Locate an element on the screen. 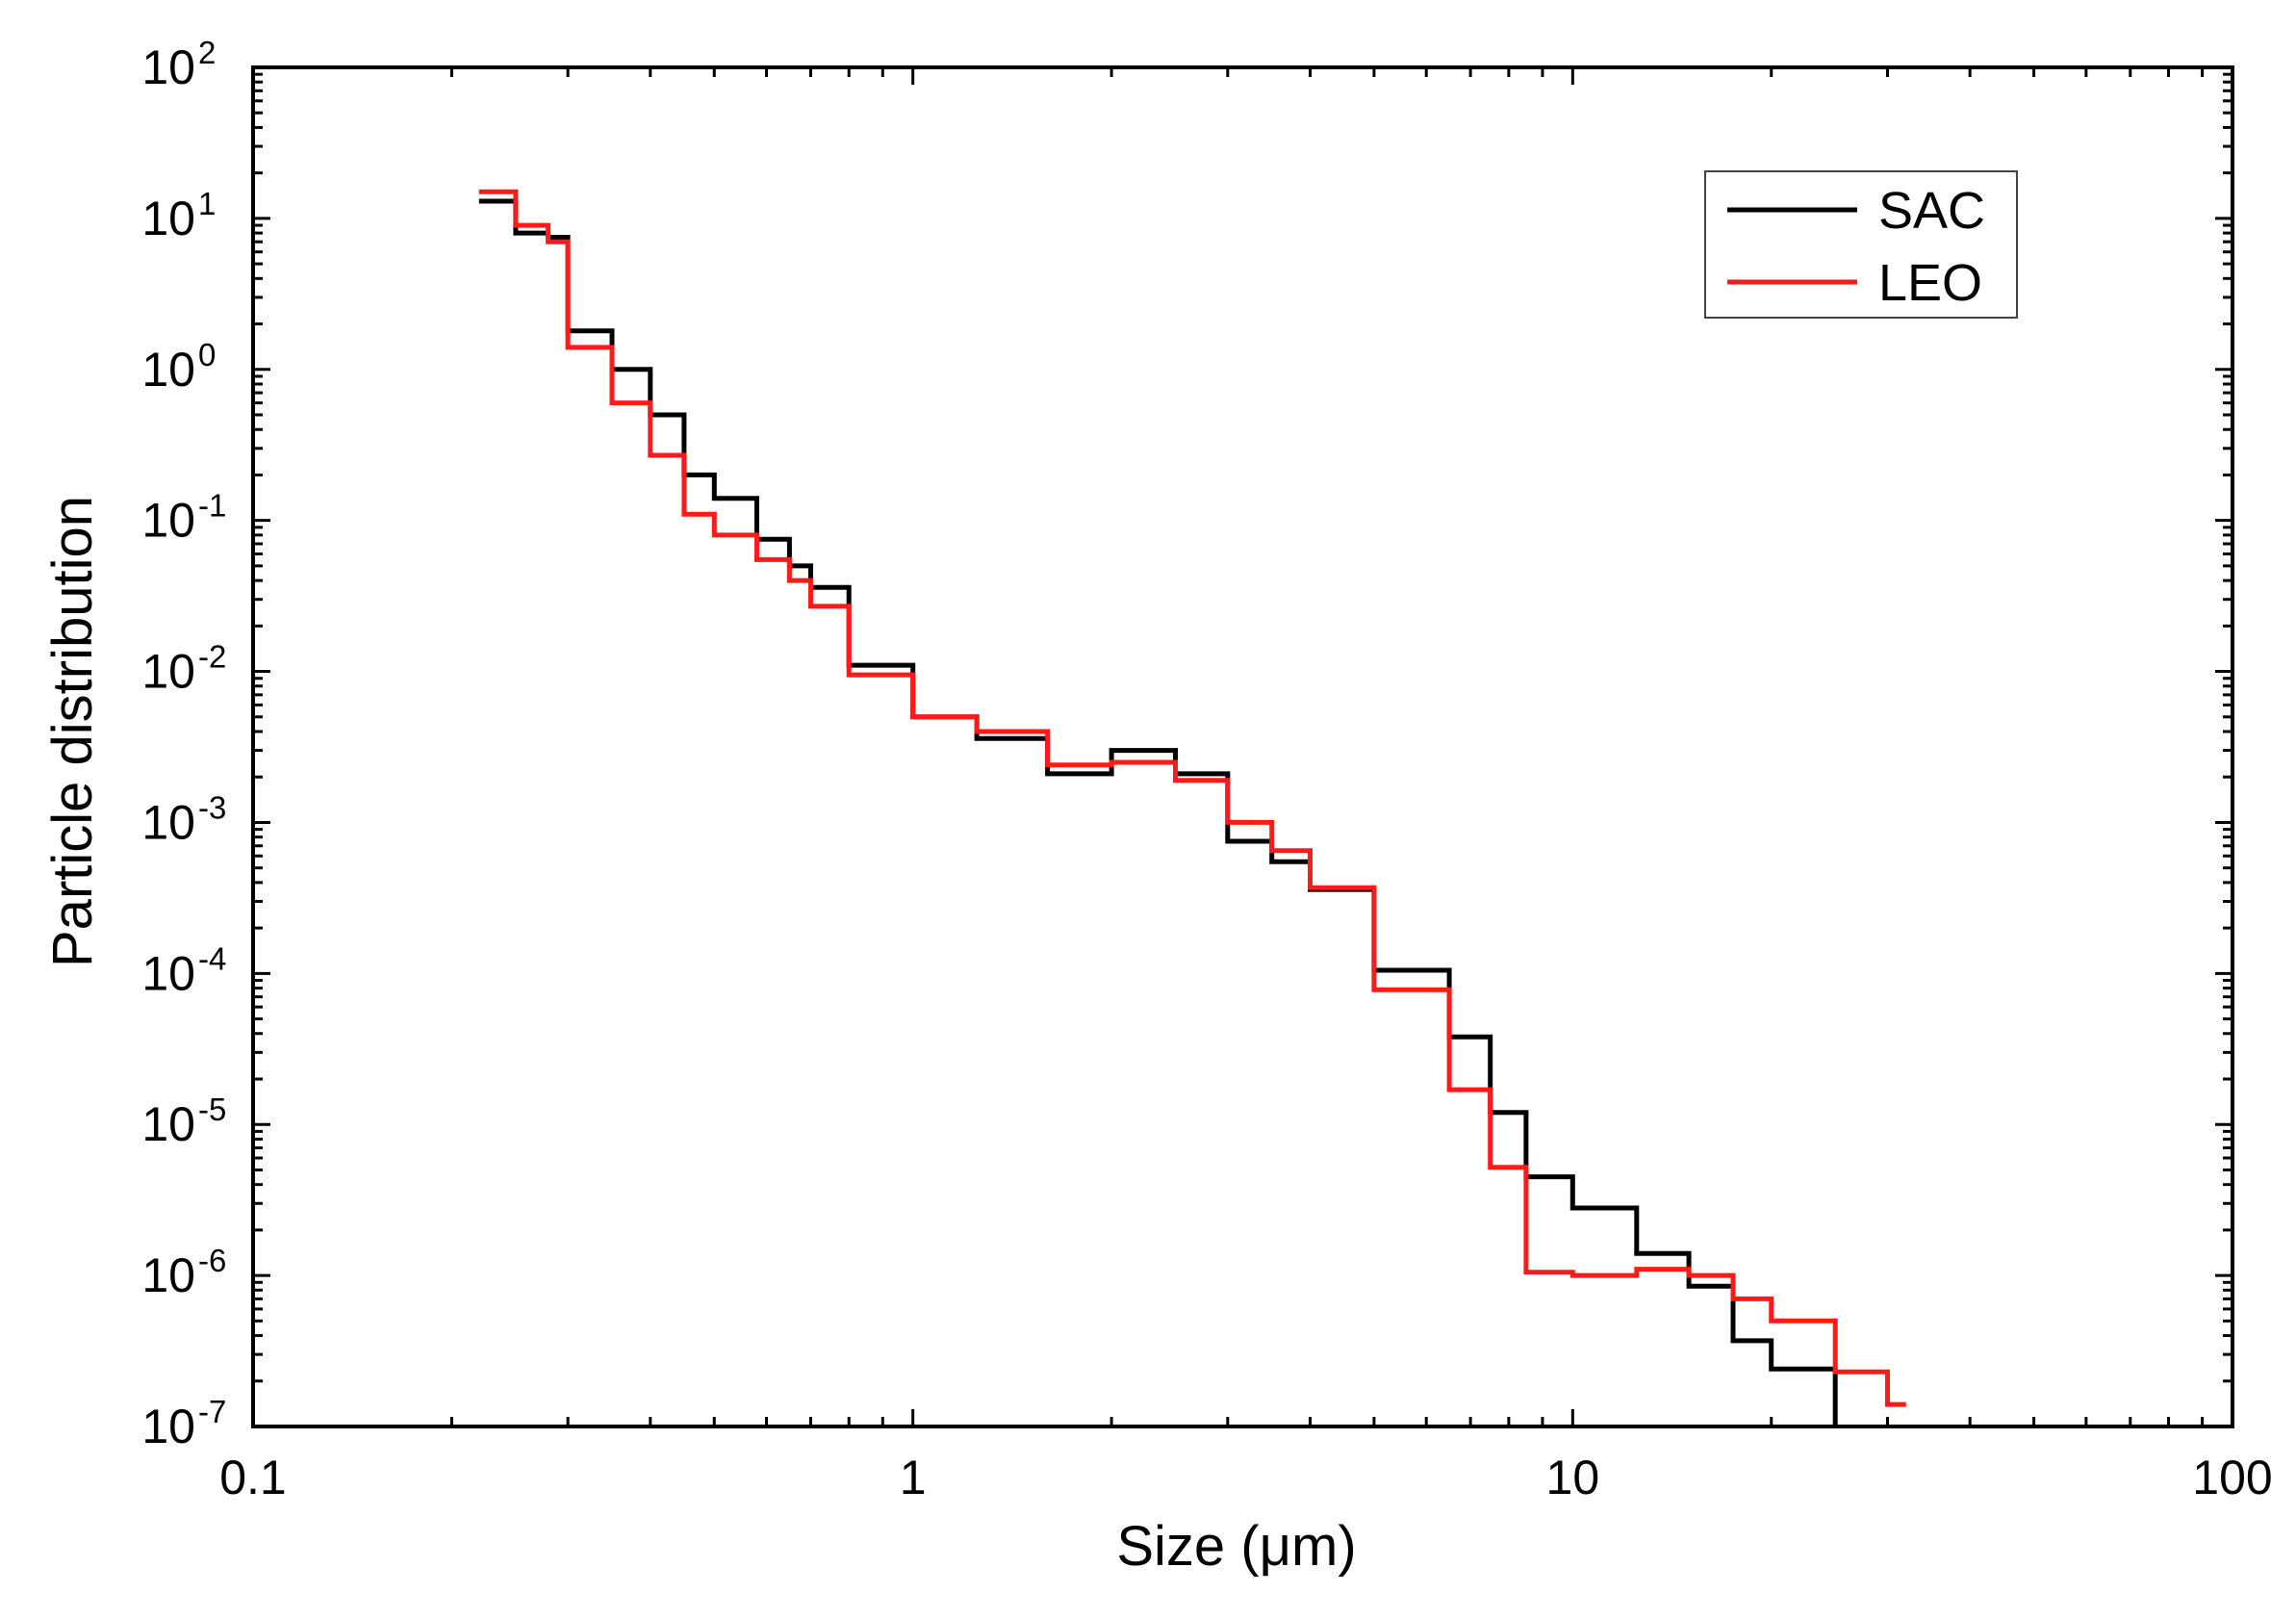 The height and width of the screenshot is (1619, 2296). y-tick-label: 10 0 is located at coordinates (178, 367).